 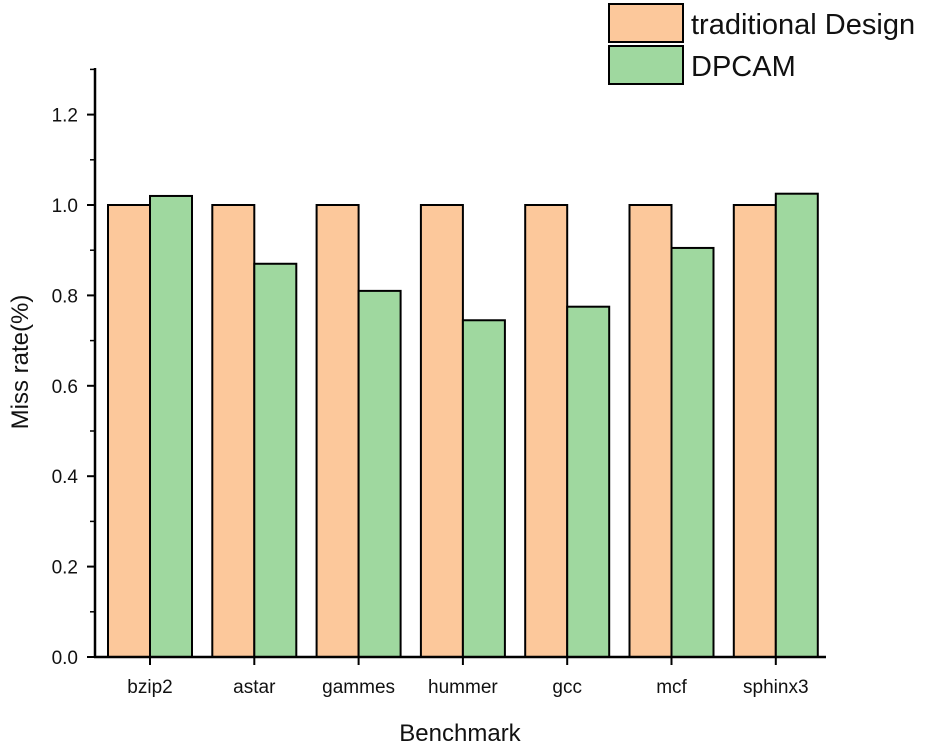 I want to click on legend: traditional Design DPCAM, so click(x=761, y=44).